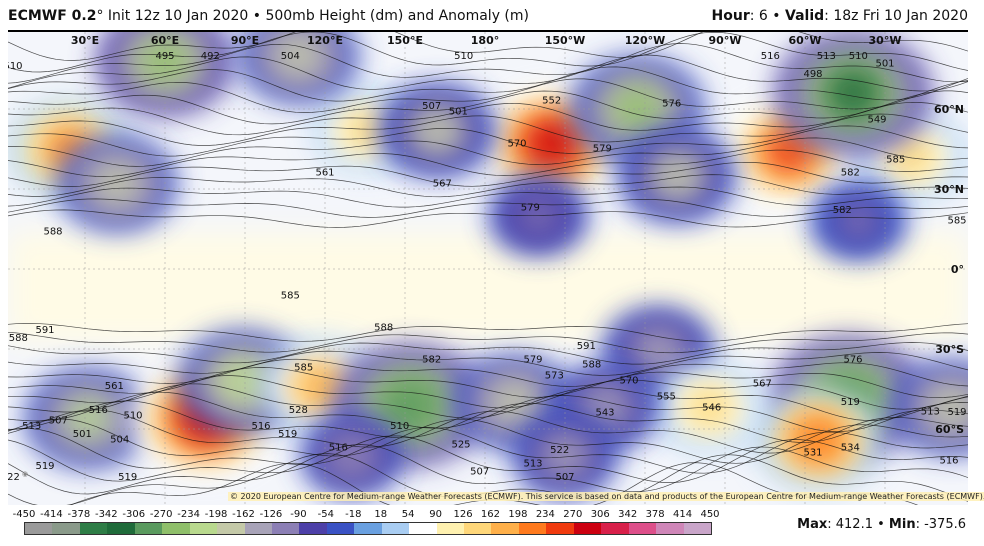 This screenshot has width=984, height=546. Describe the element at coordinates (852, 359) in the screenshot. I see `contour-label: 576` at that location.